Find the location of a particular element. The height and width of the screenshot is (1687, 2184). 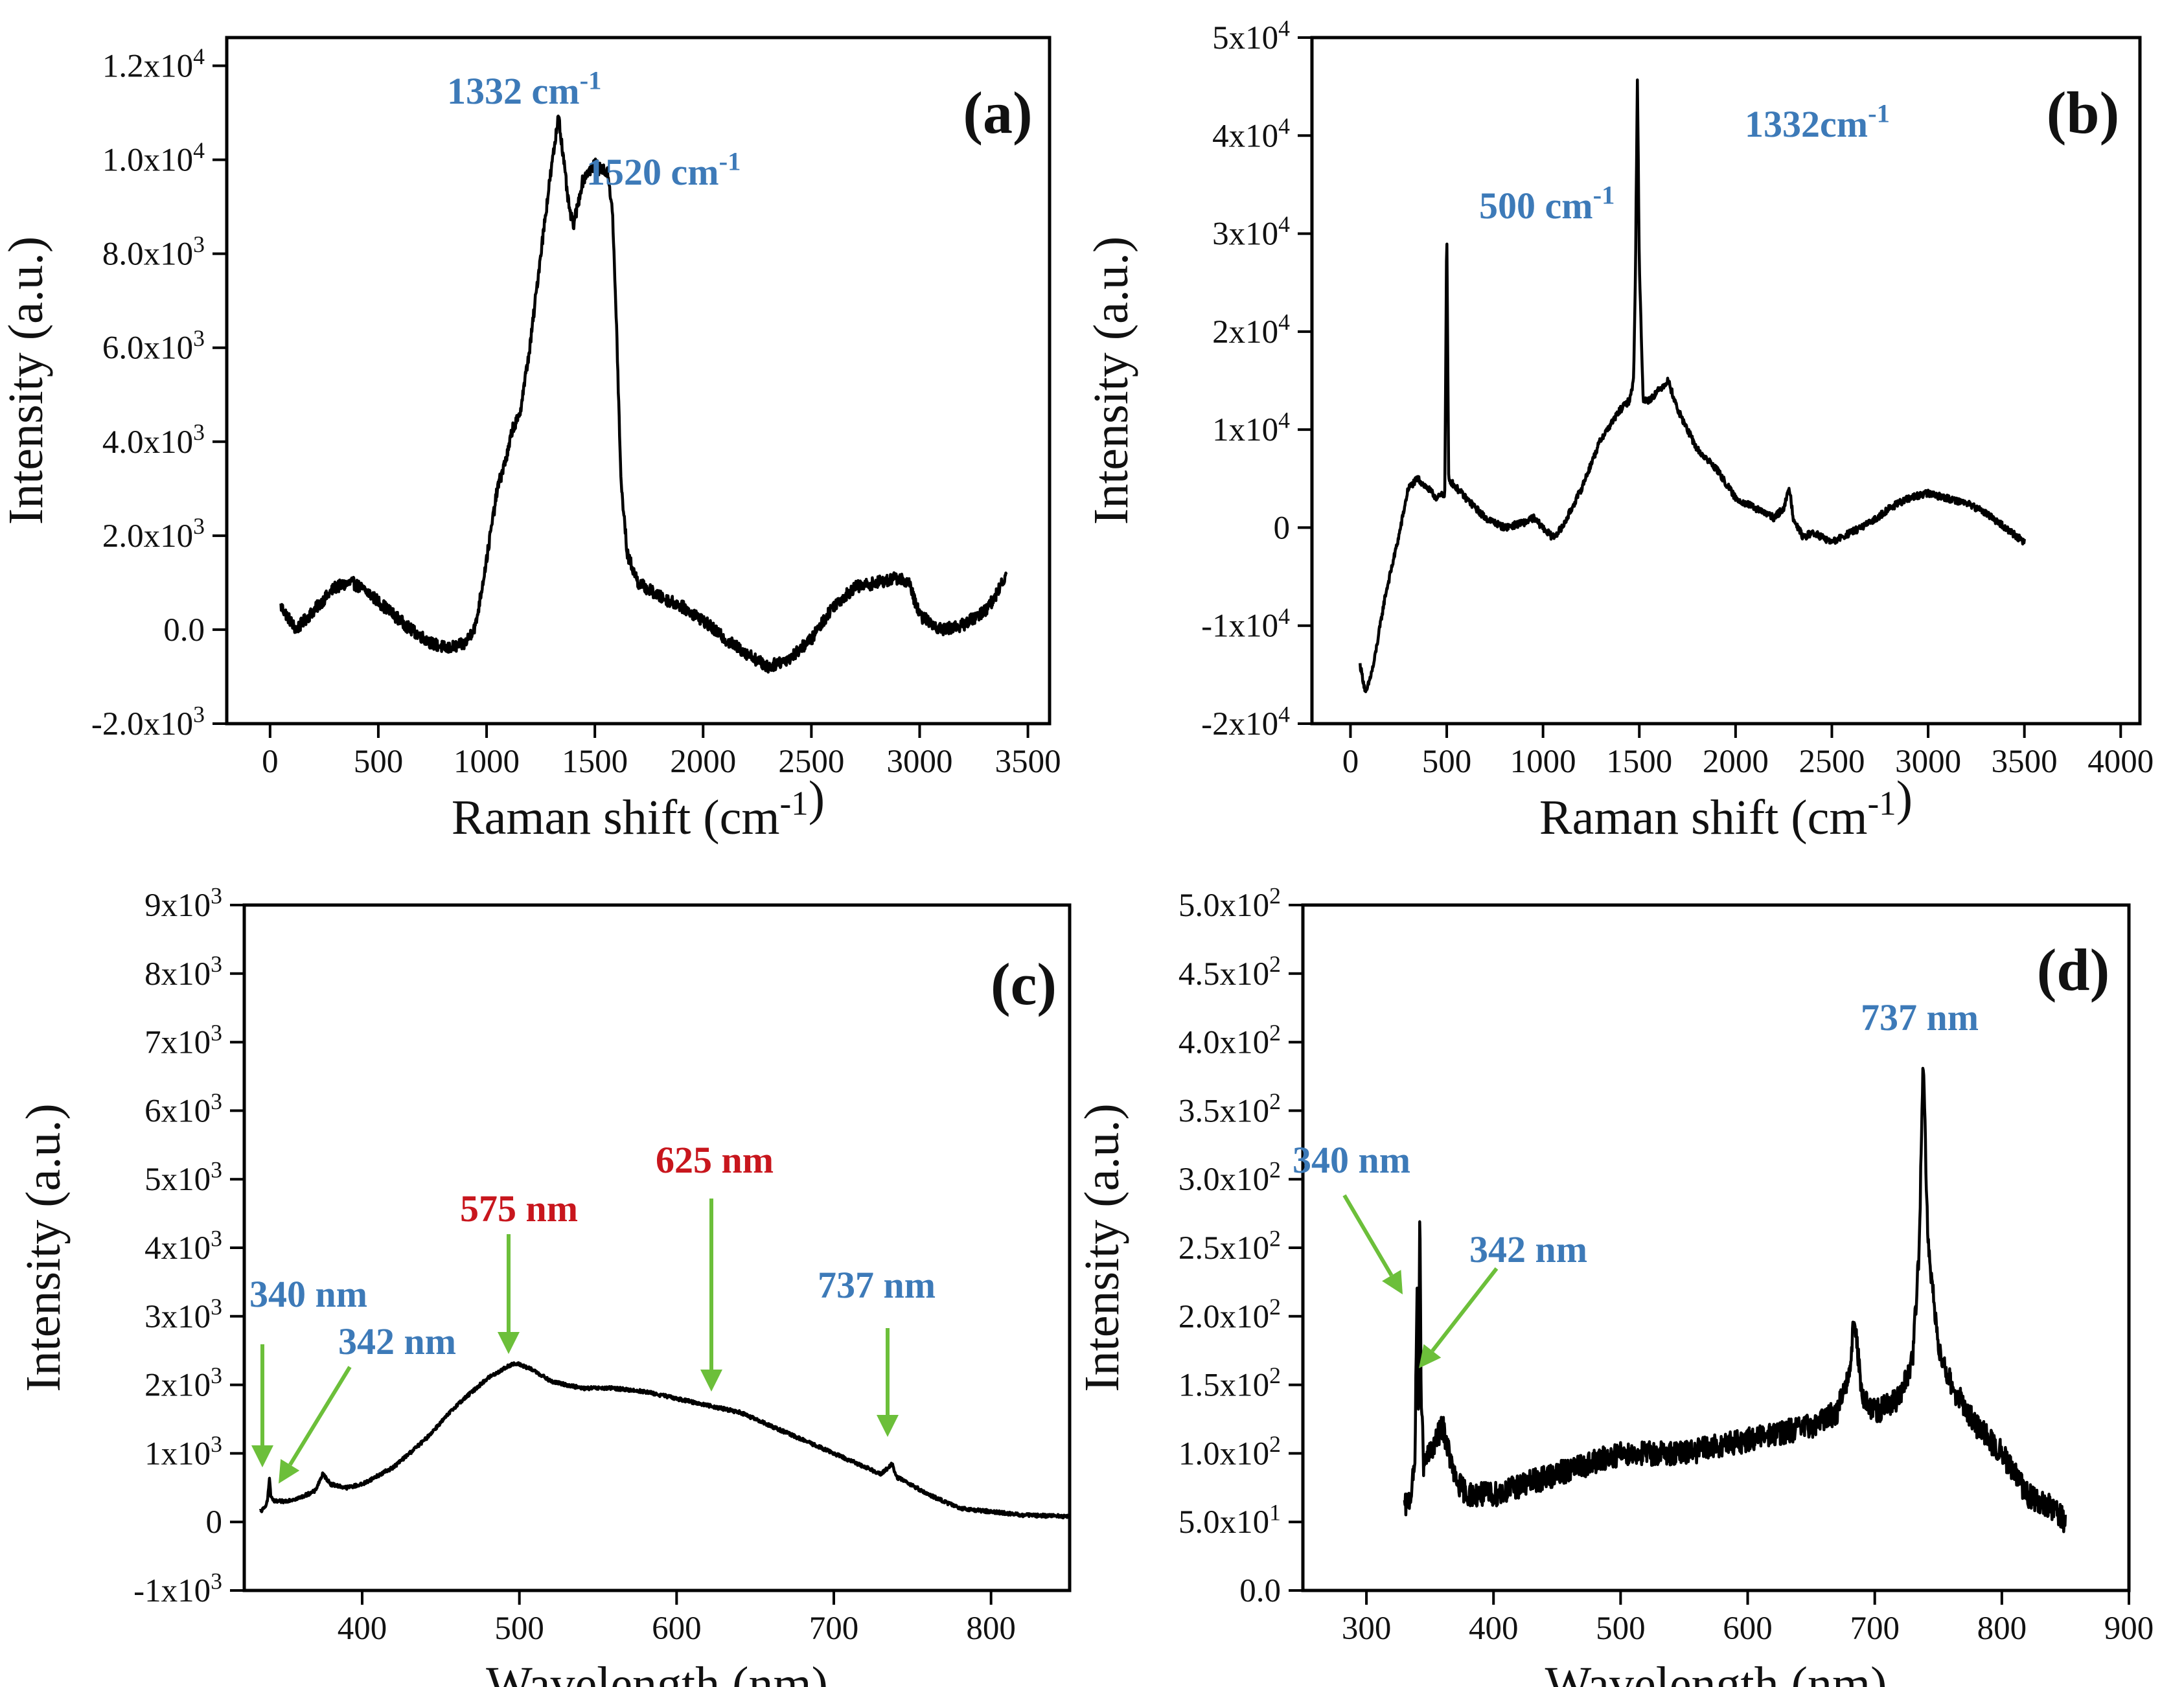

y-tick-label-d: 2.0x10² is located at coordinates (1229, 1314).